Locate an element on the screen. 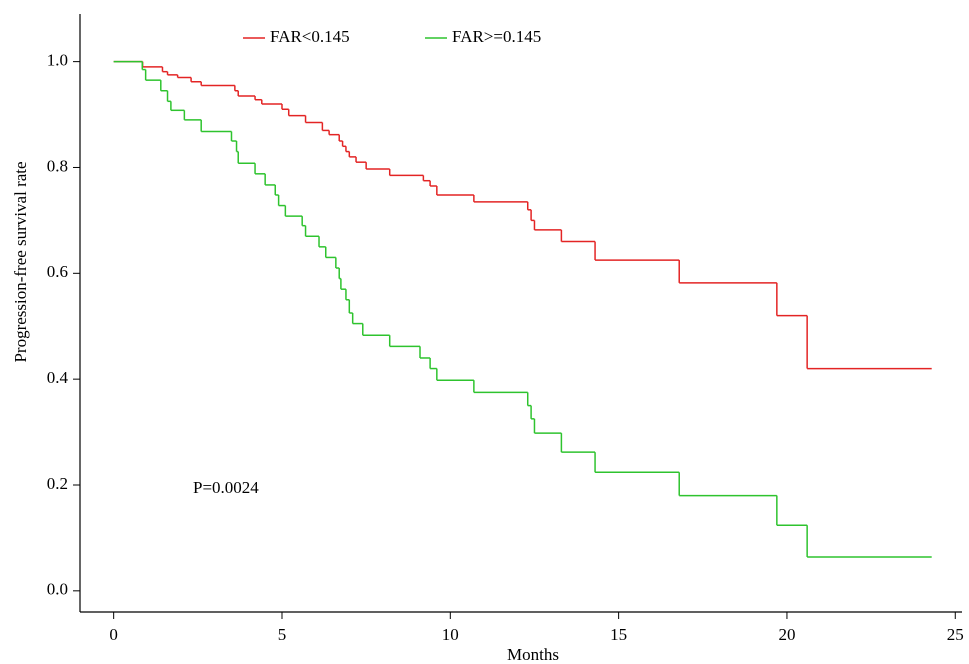 This screenshot has width=969, height=664. p-value-annotation: P=0.0024 is located at coordinates (226, 487).